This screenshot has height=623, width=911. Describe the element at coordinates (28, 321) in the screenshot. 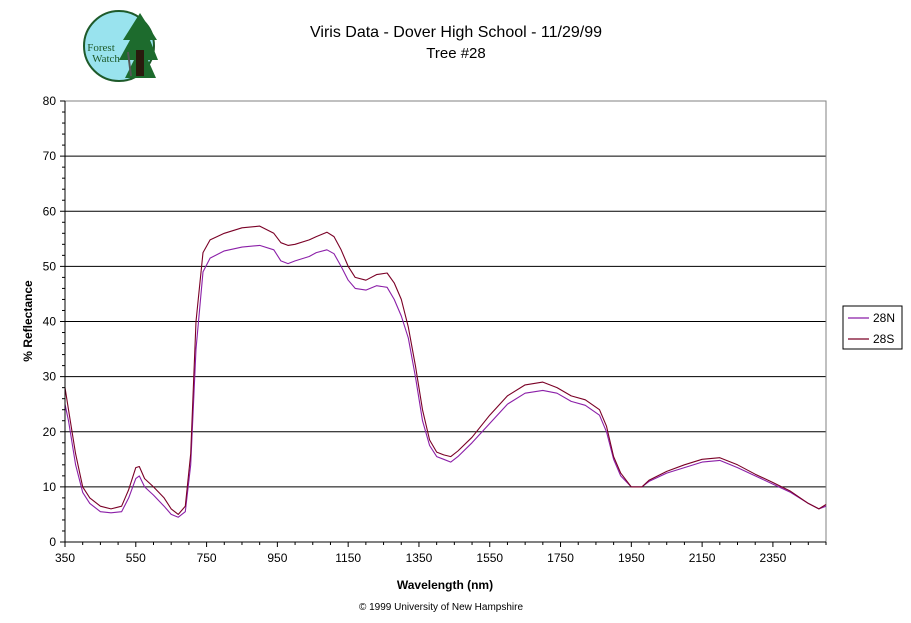

I see `y-axis-title: % Reflectance` at that location.